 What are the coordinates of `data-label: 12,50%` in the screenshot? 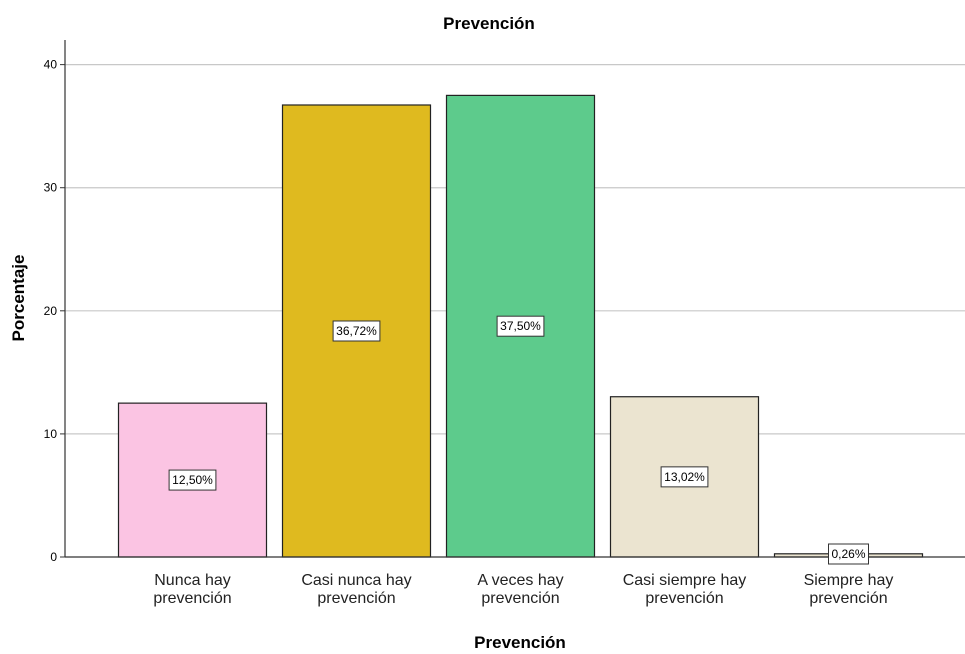 It's located at (192, 480).